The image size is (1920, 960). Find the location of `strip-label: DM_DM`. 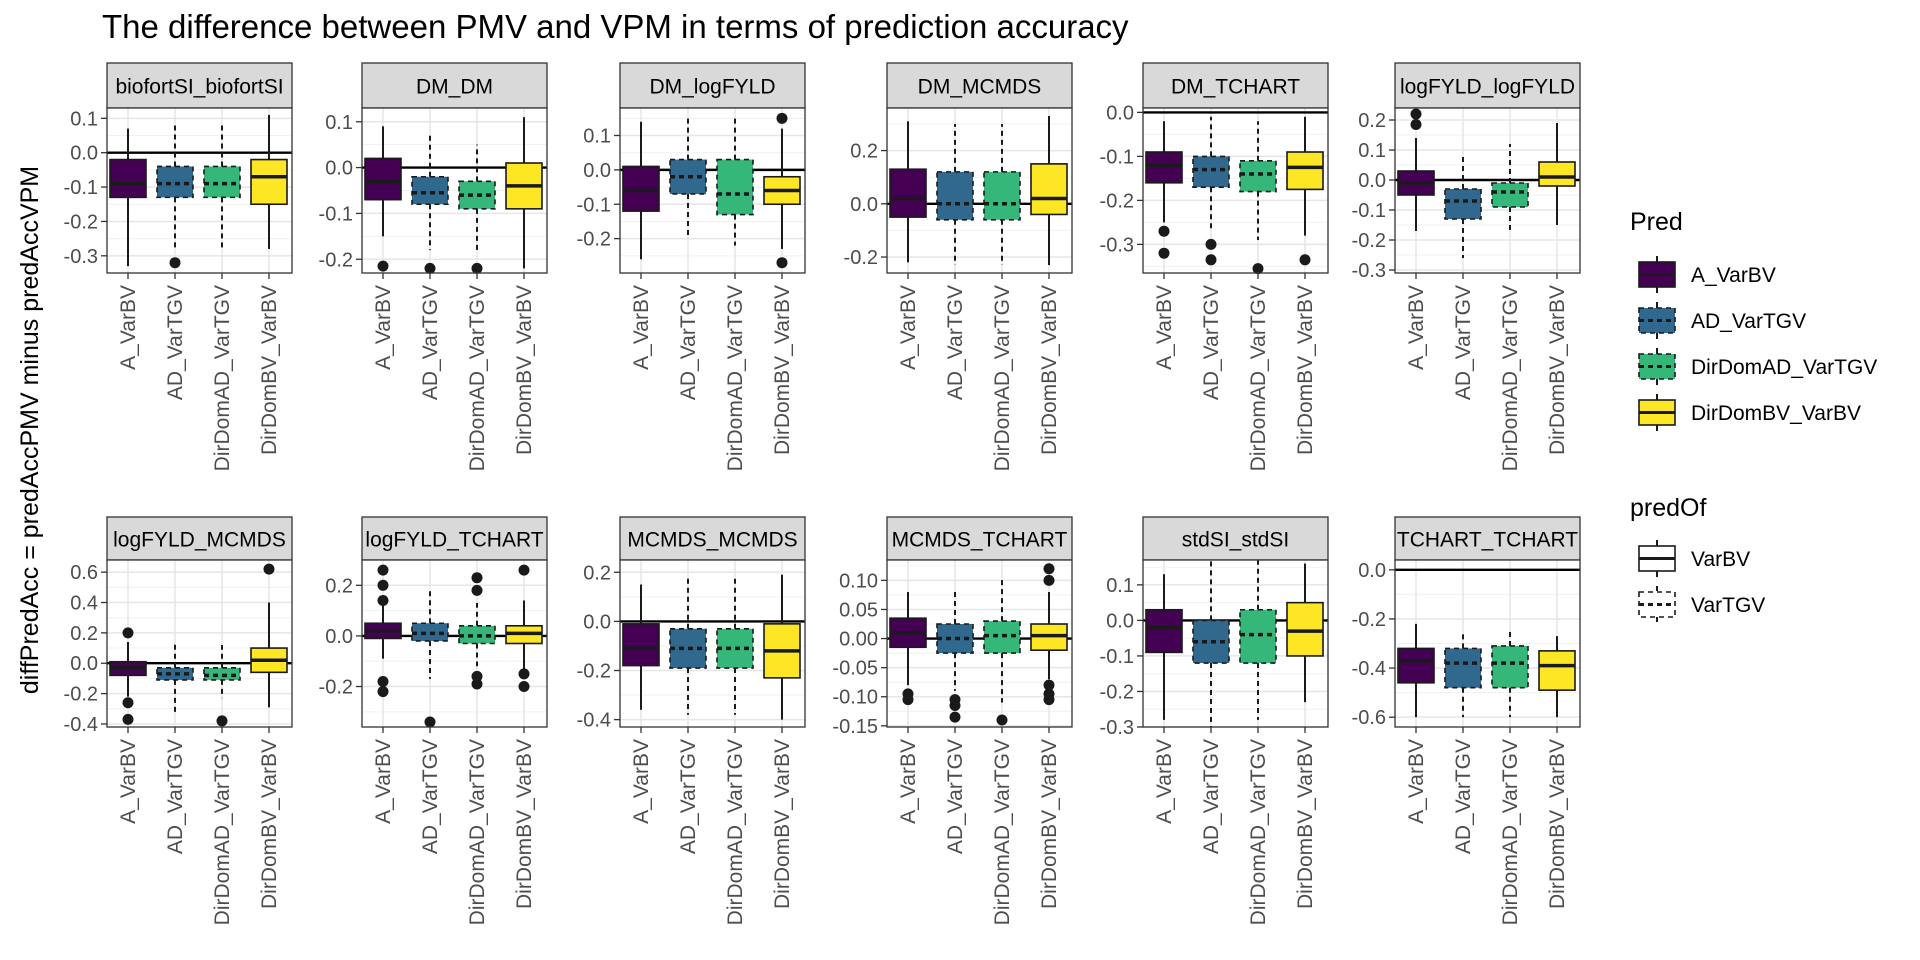

strip-label: DM_DM is located at coordinates (454, 87).